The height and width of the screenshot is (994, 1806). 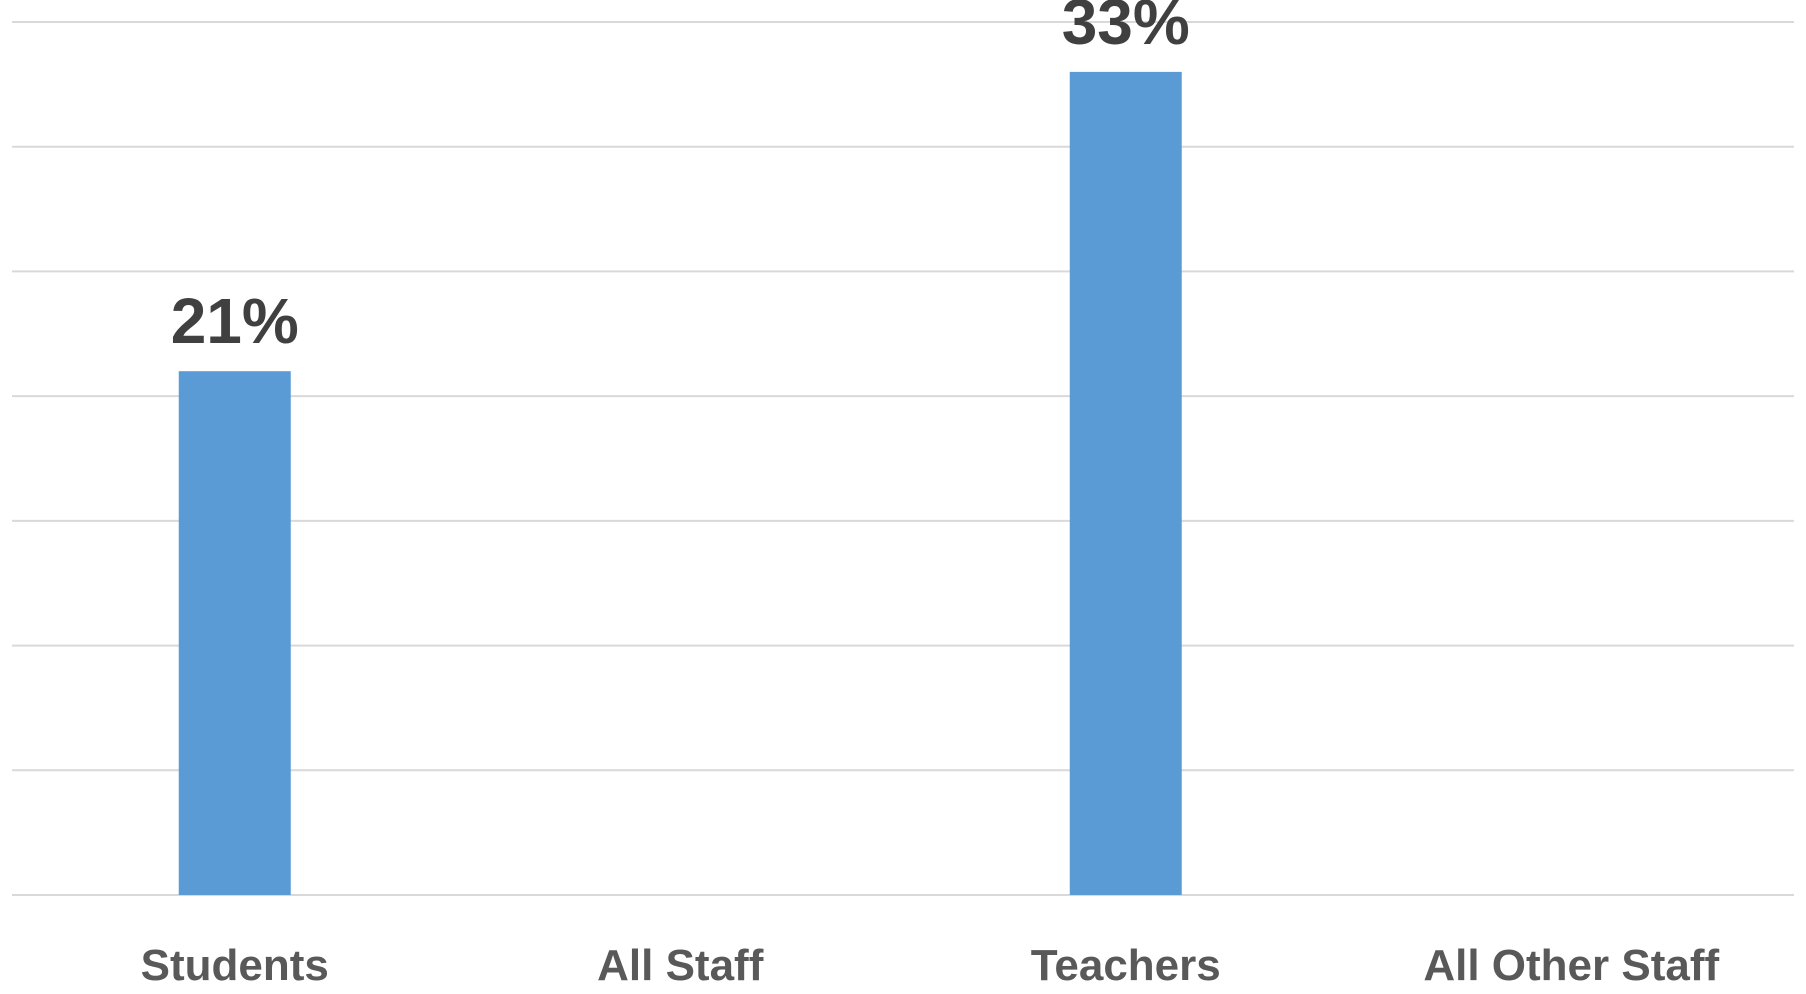 I want to click on category-labels: Students All Staff Teachers All Other Staff, so click(x=930, y=965).